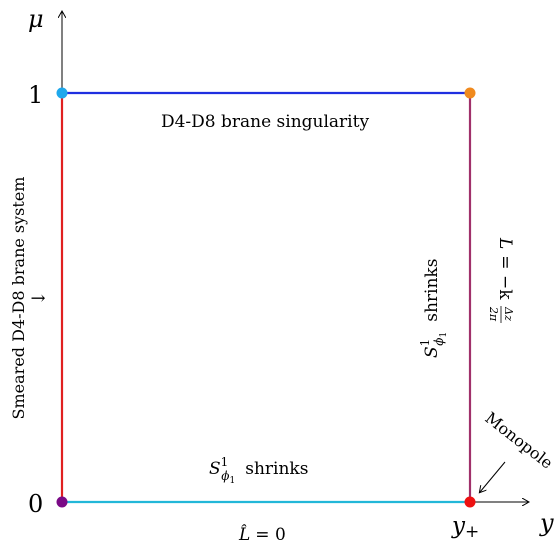  I want to click on y-axis-label: μ, so click(36, 19).